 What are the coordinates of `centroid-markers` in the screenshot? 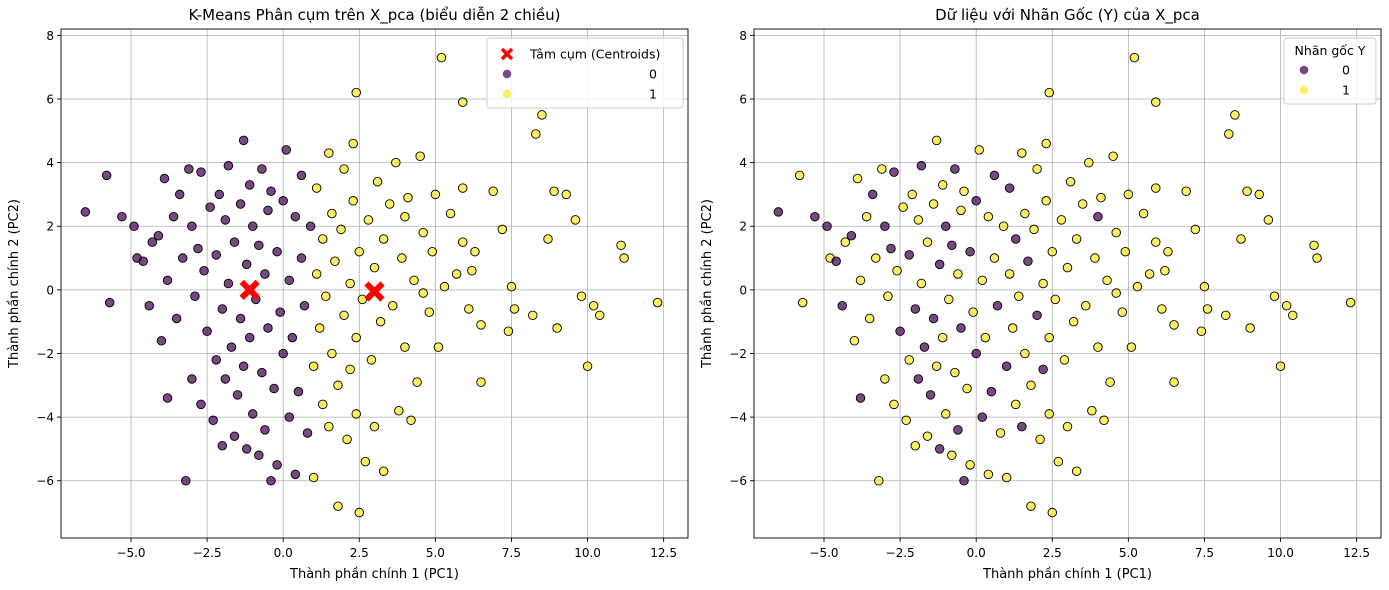 It's located at (312, 290).